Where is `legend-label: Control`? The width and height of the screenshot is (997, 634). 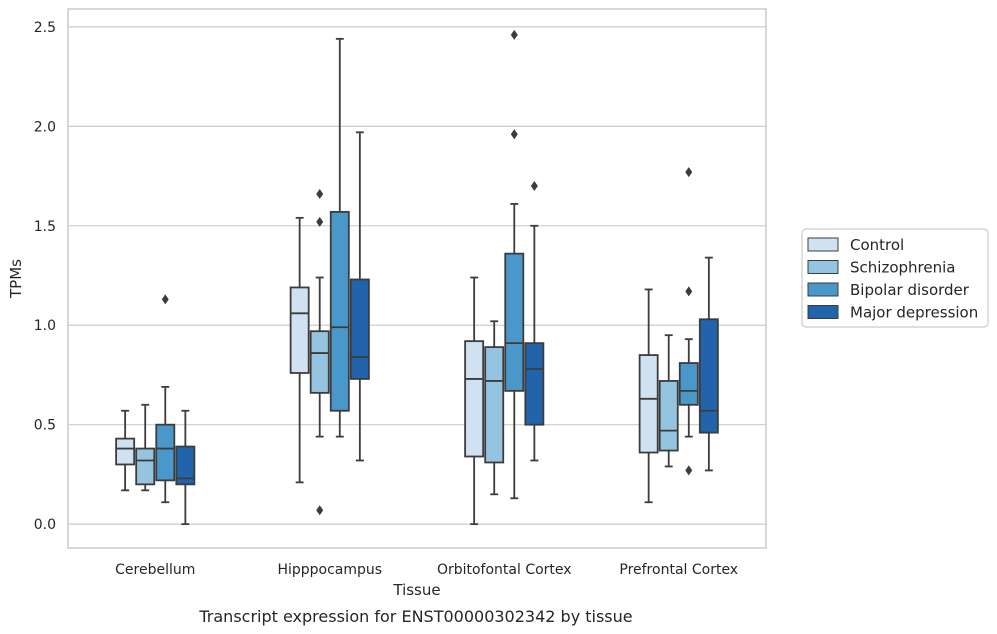 legend-label: Control is located at coordinates (877, 245).